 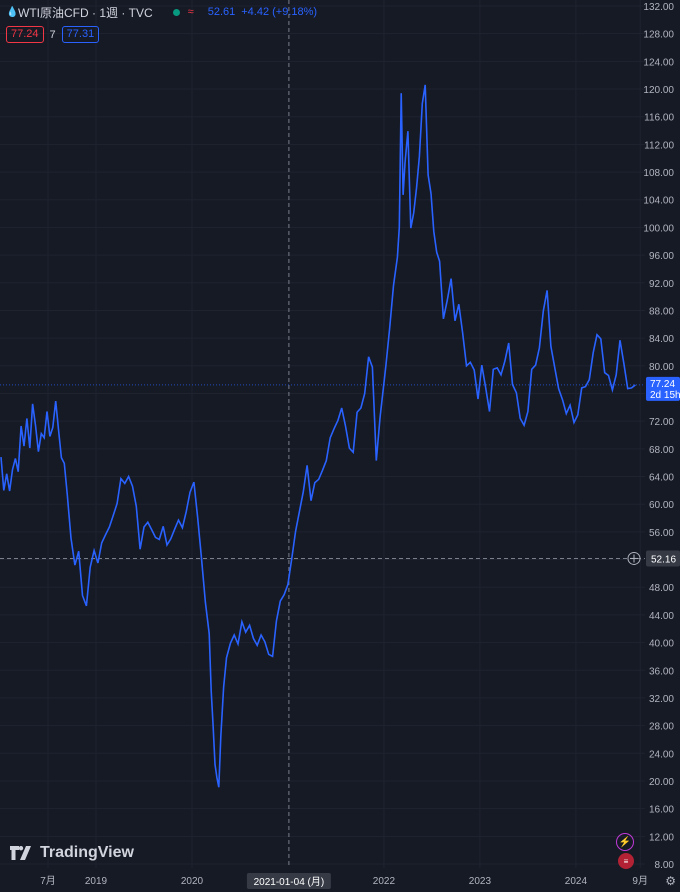 I want to click on x-tick-label: 7月, so click(x=48, y=881).